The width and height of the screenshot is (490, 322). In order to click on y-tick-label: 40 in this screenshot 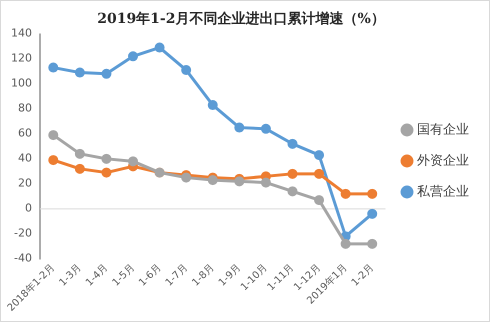, I will do `click(25, 158)`.